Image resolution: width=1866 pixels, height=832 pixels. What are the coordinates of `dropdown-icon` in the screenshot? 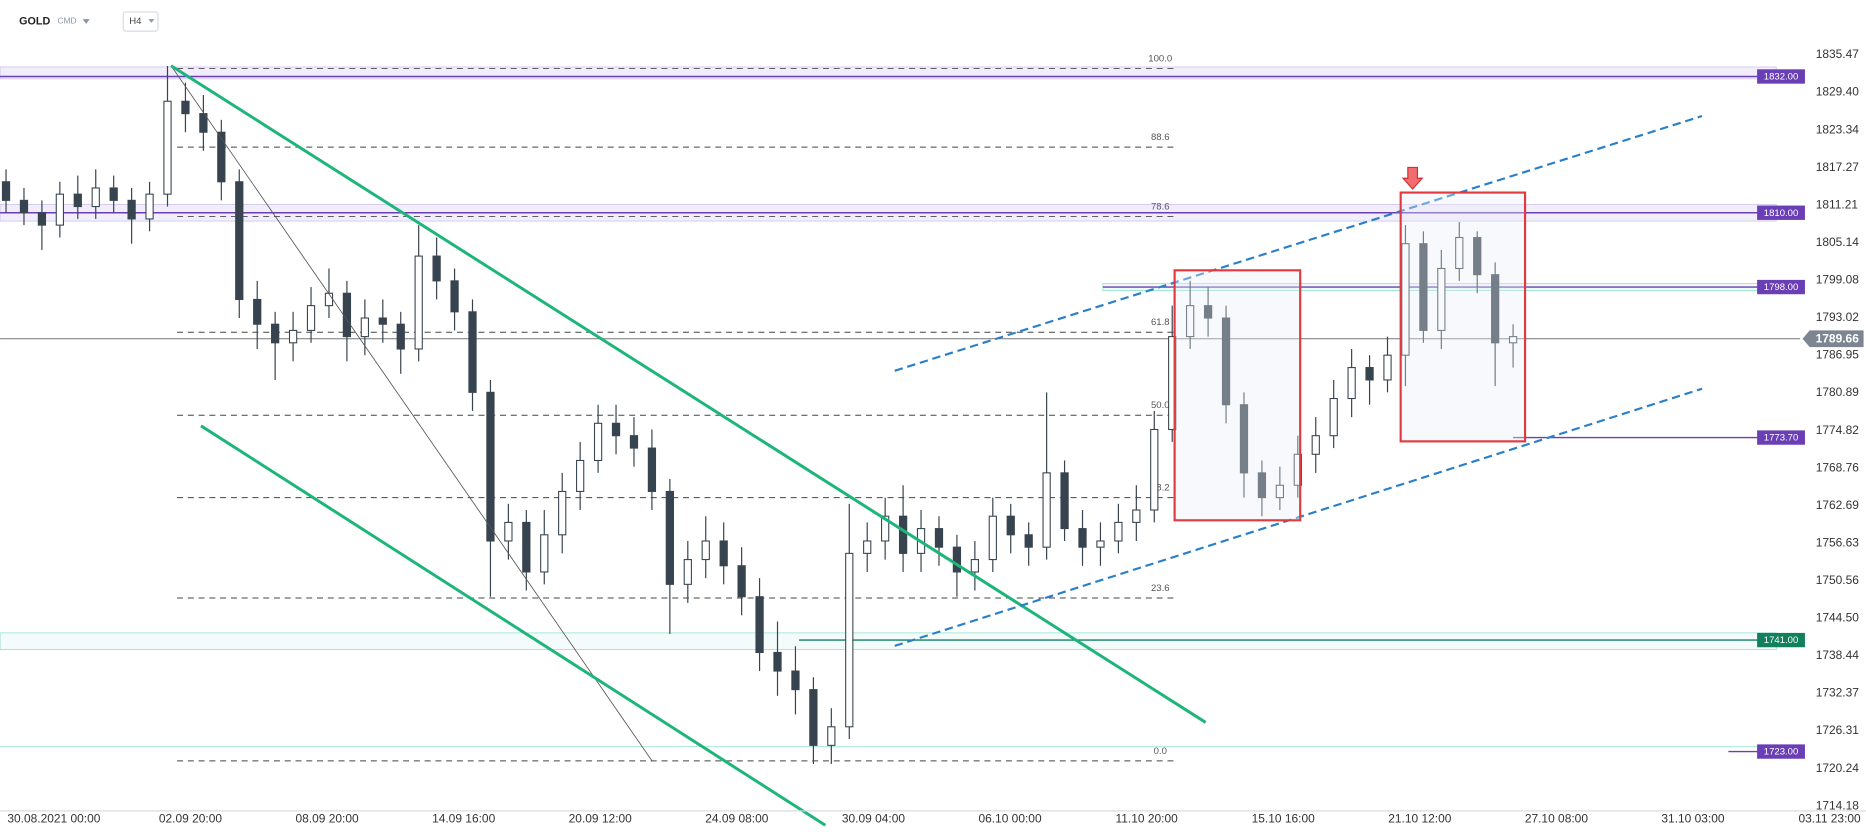 It's located at (86, 21).